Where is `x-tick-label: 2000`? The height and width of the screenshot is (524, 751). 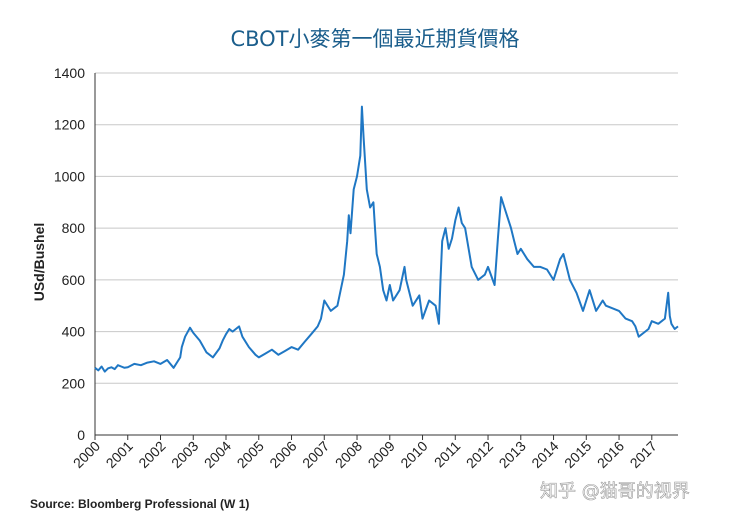
x-tick-label: 2000 is located at coordinates (86, 454).